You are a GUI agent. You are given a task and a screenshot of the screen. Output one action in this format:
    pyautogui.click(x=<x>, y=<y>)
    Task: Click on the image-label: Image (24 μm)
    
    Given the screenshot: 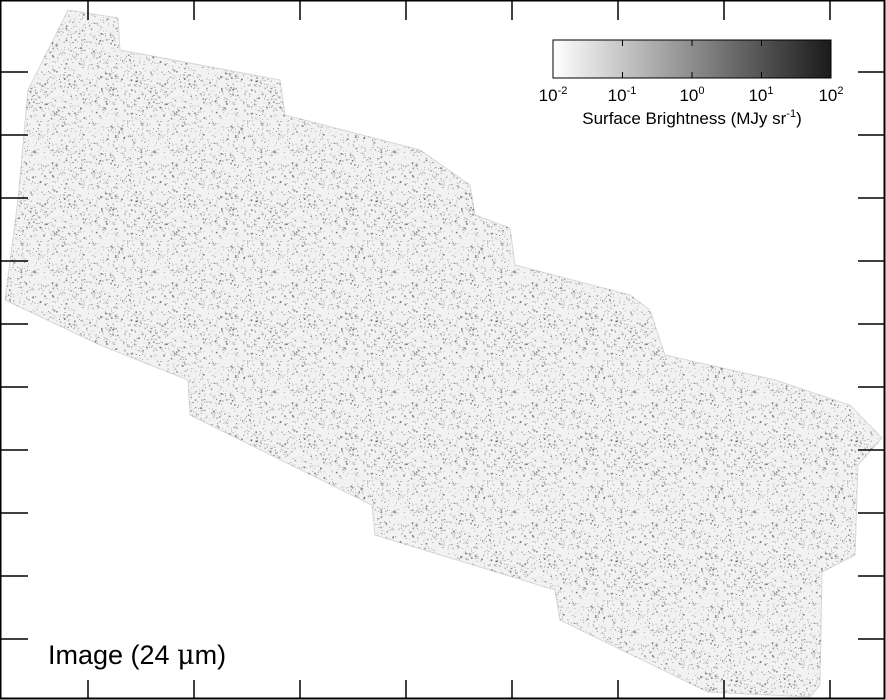 What is the action you would take?
    pyautogui.click(x=137, y=655)
    